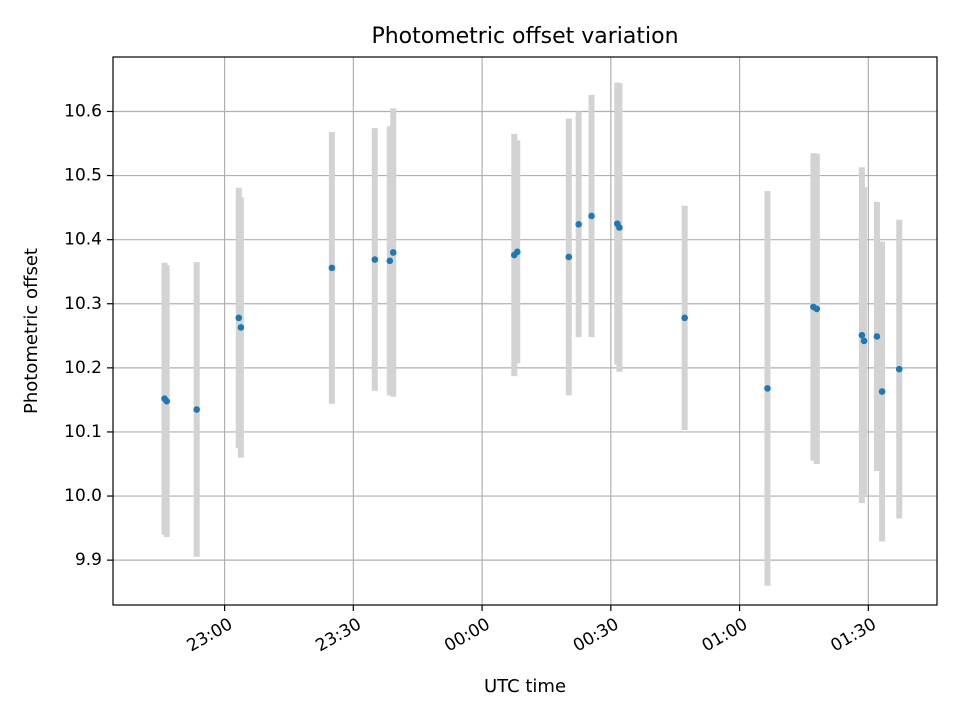  What do you see at coordinates (525, 686) in the screenshot?
I see `x-axis-label: UTC time` at bounding box center [525, 686].